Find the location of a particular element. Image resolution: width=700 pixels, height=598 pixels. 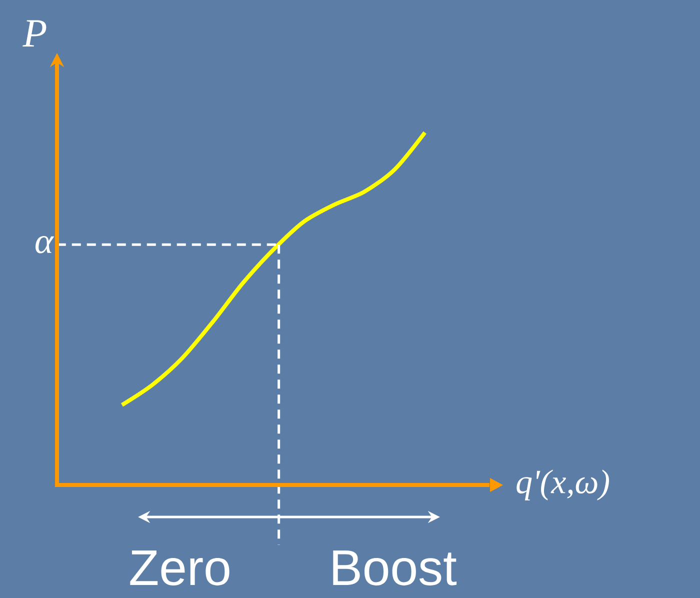

x-axis-title: q'(x,ω) is located at coordinates (563, 485).